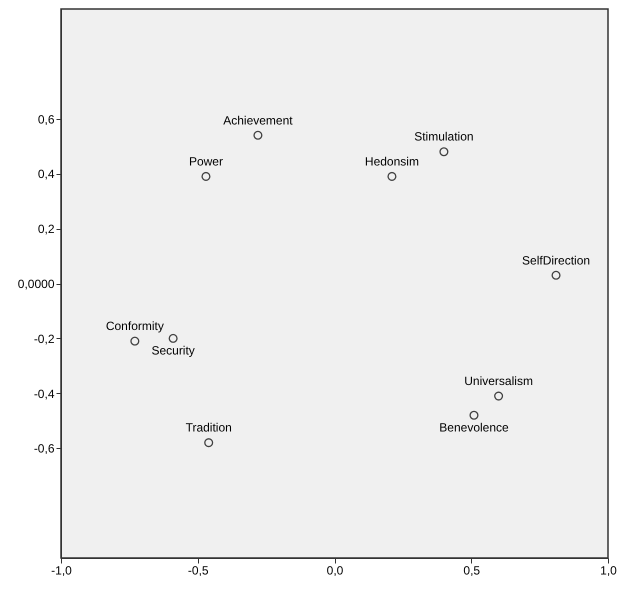 The image size is (631, 592). I want to click on annotation: Hedonsim, so click(391, 161).